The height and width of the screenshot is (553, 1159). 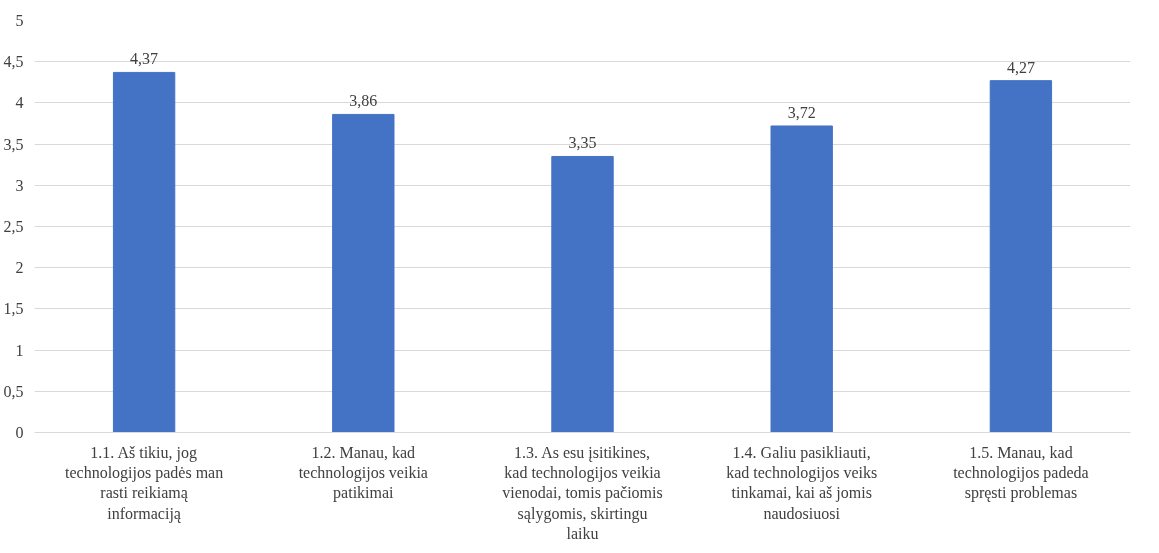 What do you see at coordinates (19, 350) in the screenshot?
I see `y-tick-label: 1` at bounding box center [19, 350].